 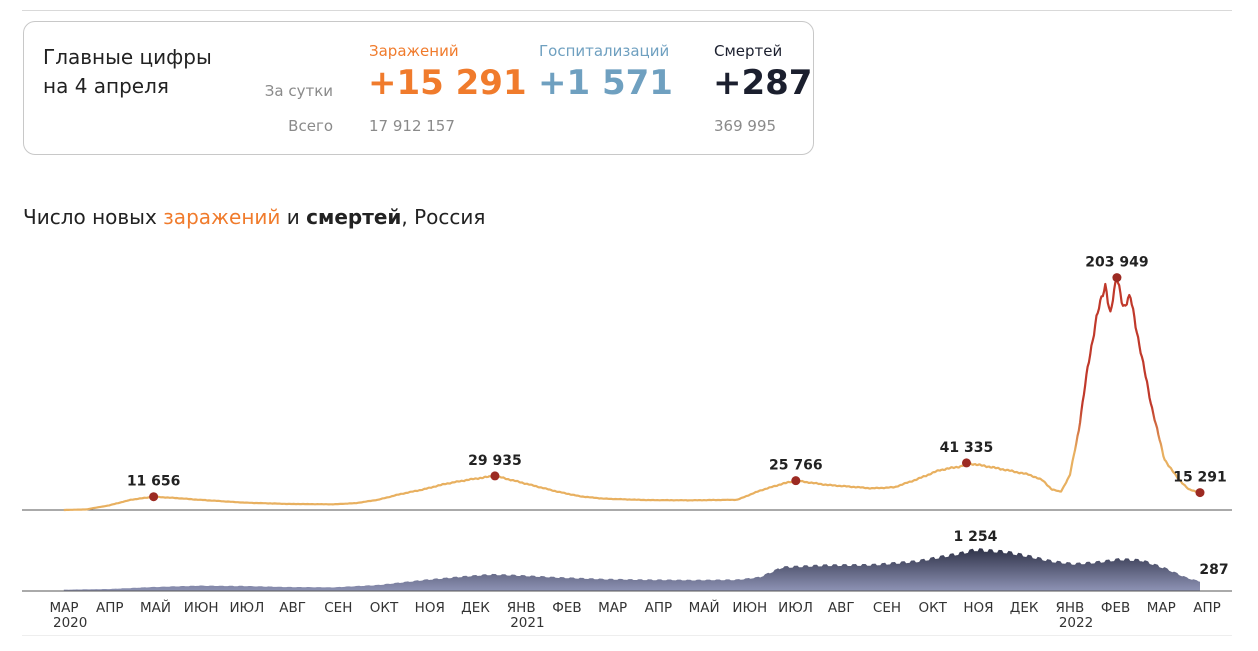 I want to click on chart-title-infections: заражений, so click(x=222, y=217).